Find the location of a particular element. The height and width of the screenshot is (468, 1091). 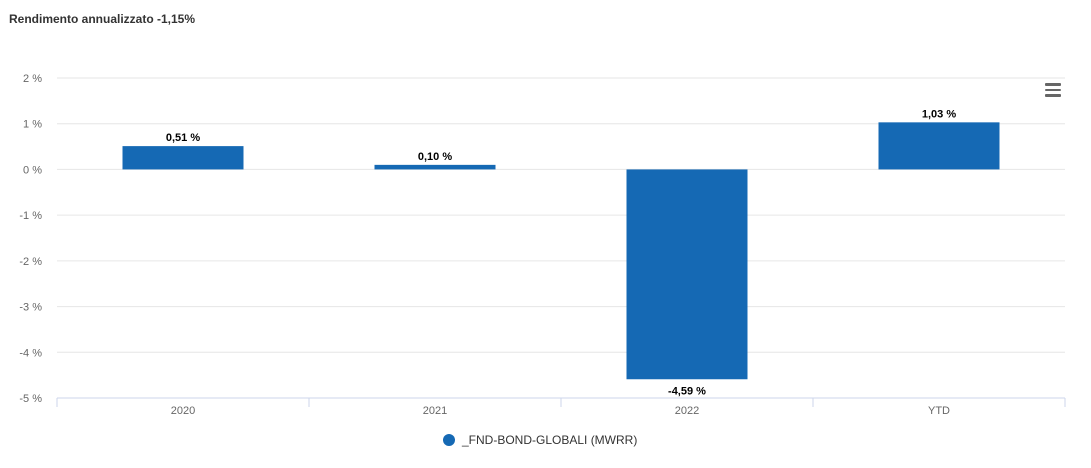

x-axis: 2020 2021 2022 YTD is located at coordinates (561, 407).